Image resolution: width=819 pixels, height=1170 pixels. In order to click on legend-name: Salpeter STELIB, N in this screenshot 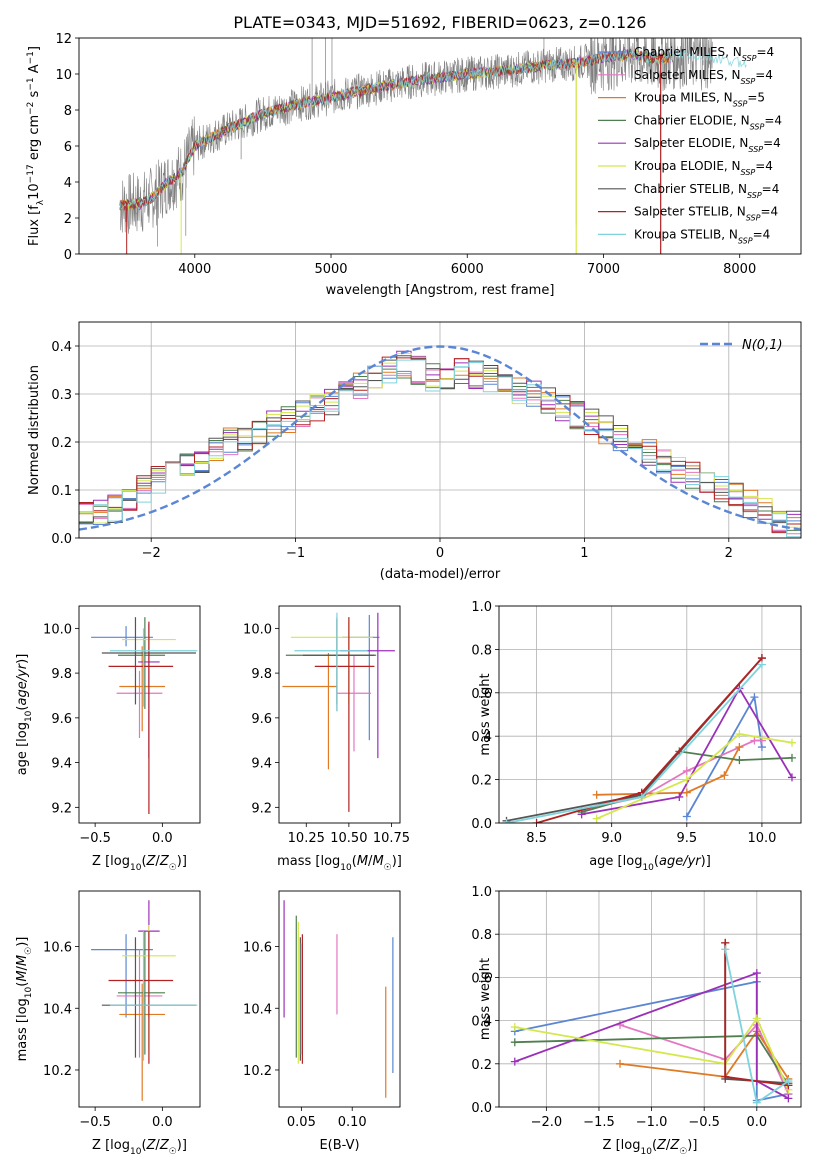, I will do `click(690, 212)`.